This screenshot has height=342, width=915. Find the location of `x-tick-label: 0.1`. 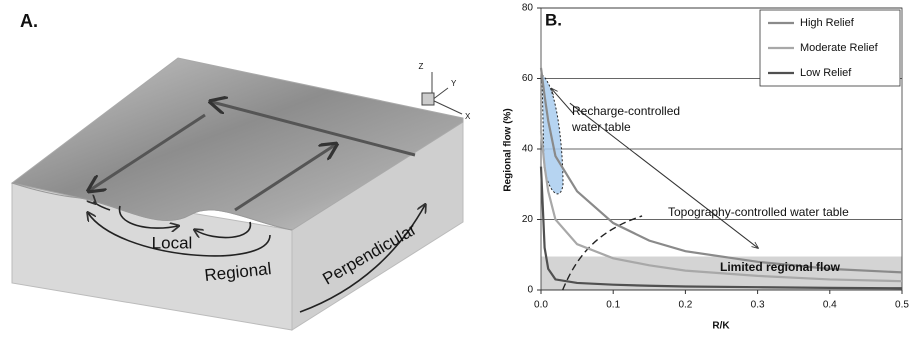

x-tick-label: 0.1 is located at coordinates (613, 305).